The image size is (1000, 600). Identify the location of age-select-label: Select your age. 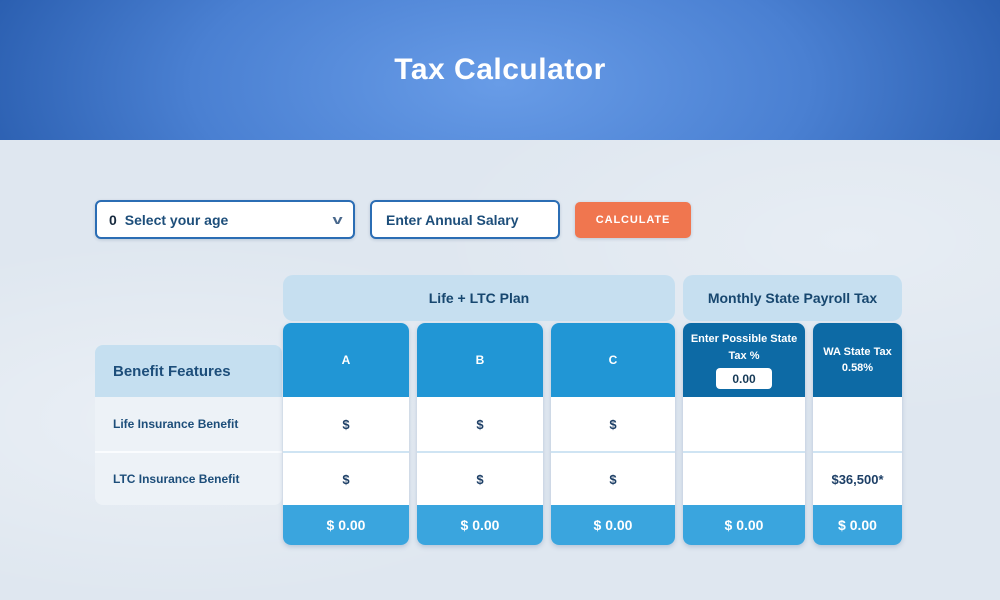
(176, 219).